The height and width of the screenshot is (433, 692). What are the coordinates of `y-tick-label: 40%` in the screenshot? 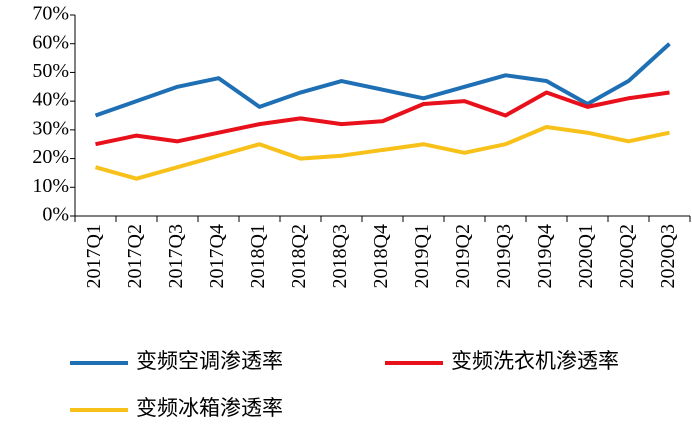 It's located at (50, 100).